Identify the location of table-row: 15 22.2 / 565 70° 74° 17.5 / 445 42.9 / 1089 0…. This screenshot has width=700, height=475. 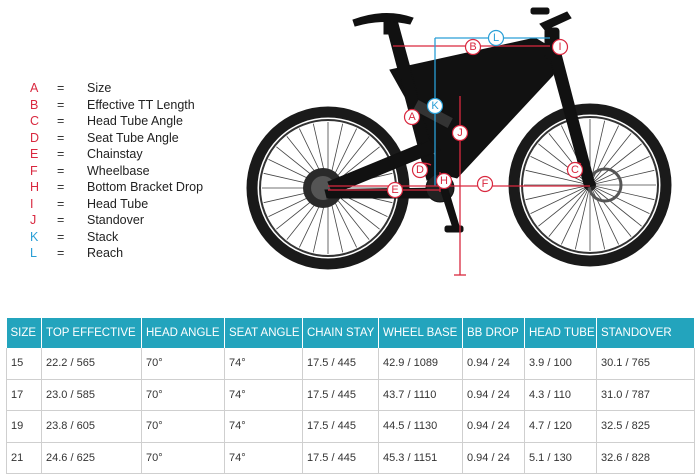
(350, 364).